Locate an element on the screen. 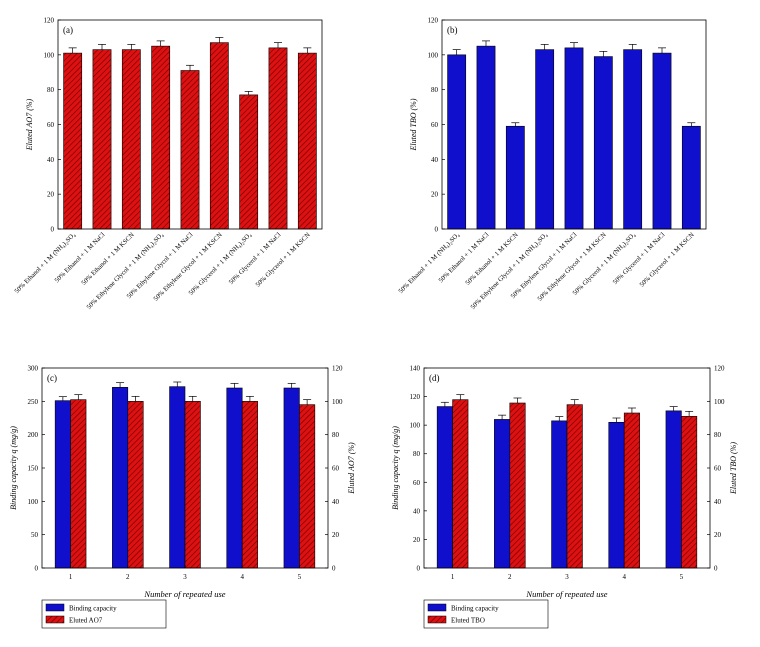 The width and height of the screenshot is (760, 647). chart-a-ytick-label: 80 is located at coordinates (51, 90).